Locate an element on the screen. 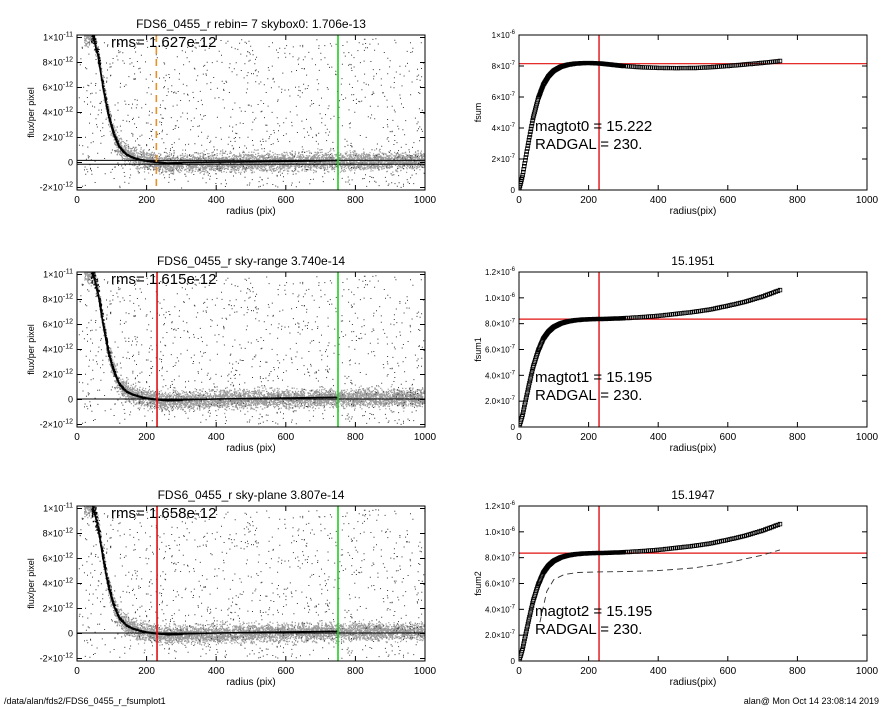  magtot-annotation: magtot2 = 15.195 is located at coordinates (593, 611).